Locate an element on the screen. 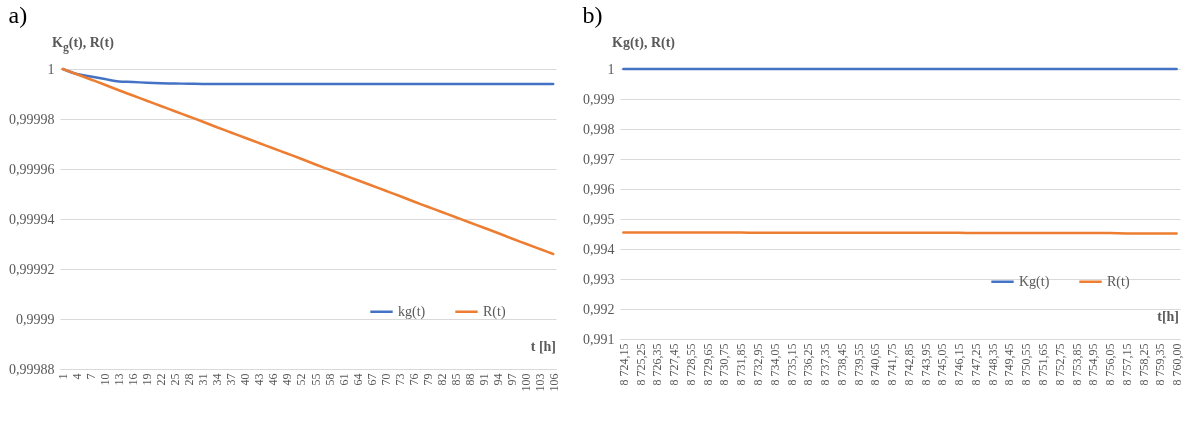 The image size is (1197, 426). y-axis-title: K$_{g}$(t), R(t) is located at coordinates (83, 44).